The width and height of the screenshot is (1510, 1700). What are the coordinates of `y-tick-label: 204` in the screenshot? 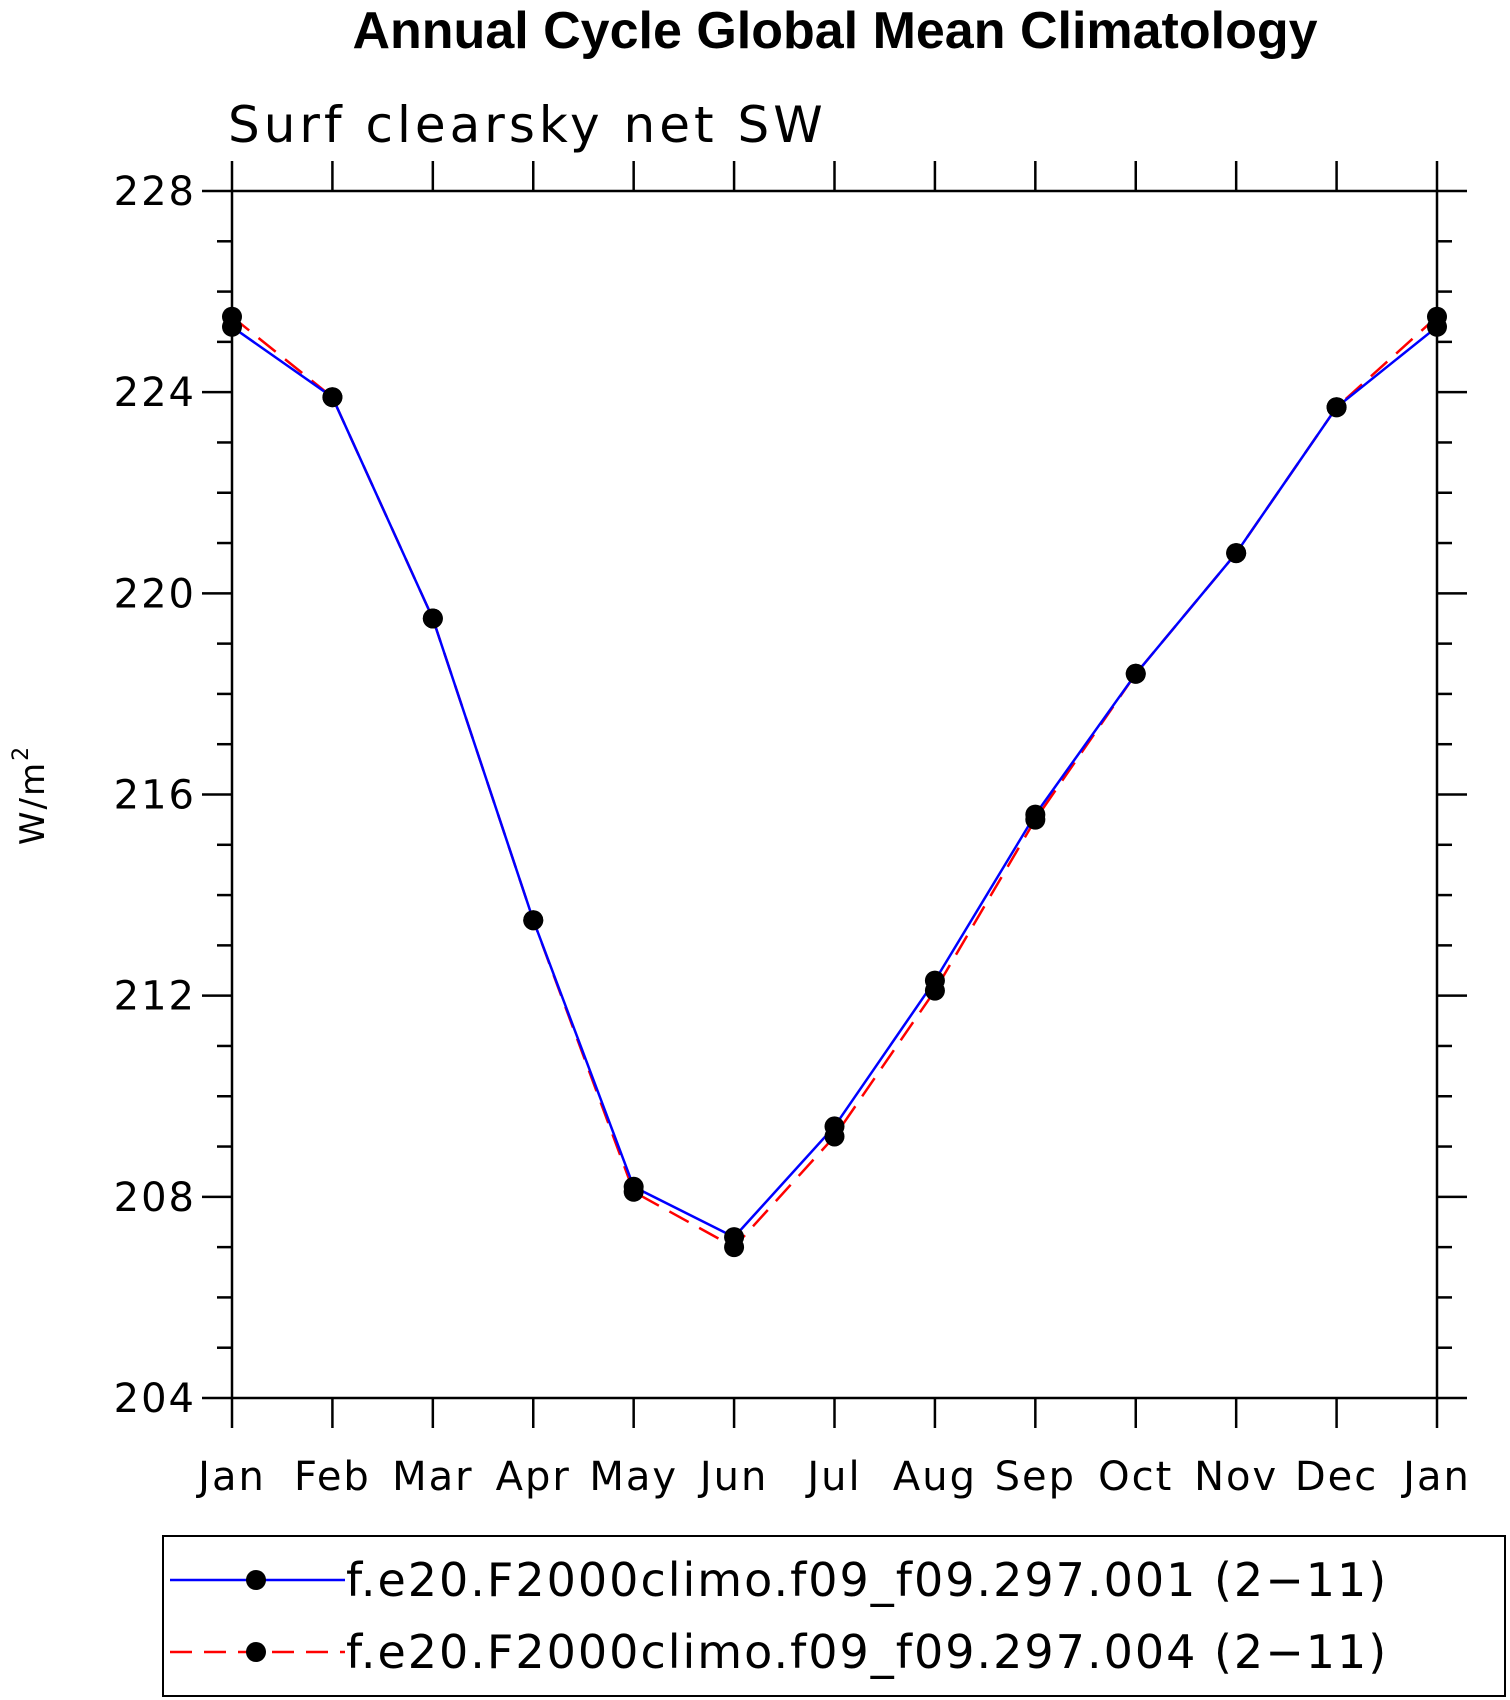 It's located at (155, 1399).